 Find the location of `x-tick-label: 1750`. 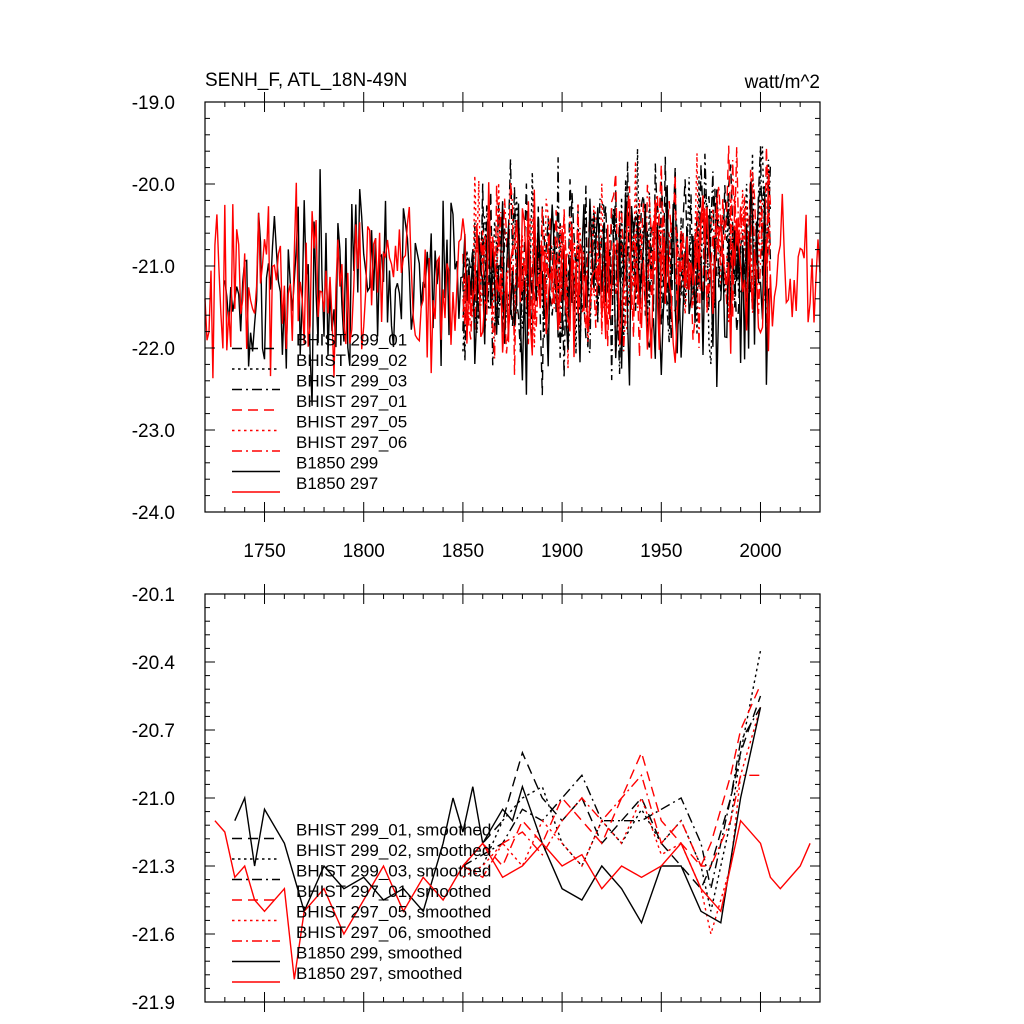

x-tick-label: 1750 is located at coordinates (264, 551).